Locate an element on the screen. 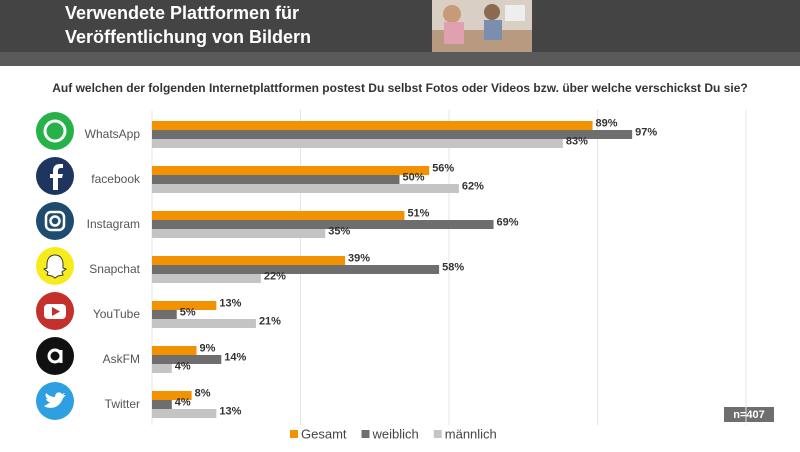  value-label: 69% is located at coordinates (508, 222).